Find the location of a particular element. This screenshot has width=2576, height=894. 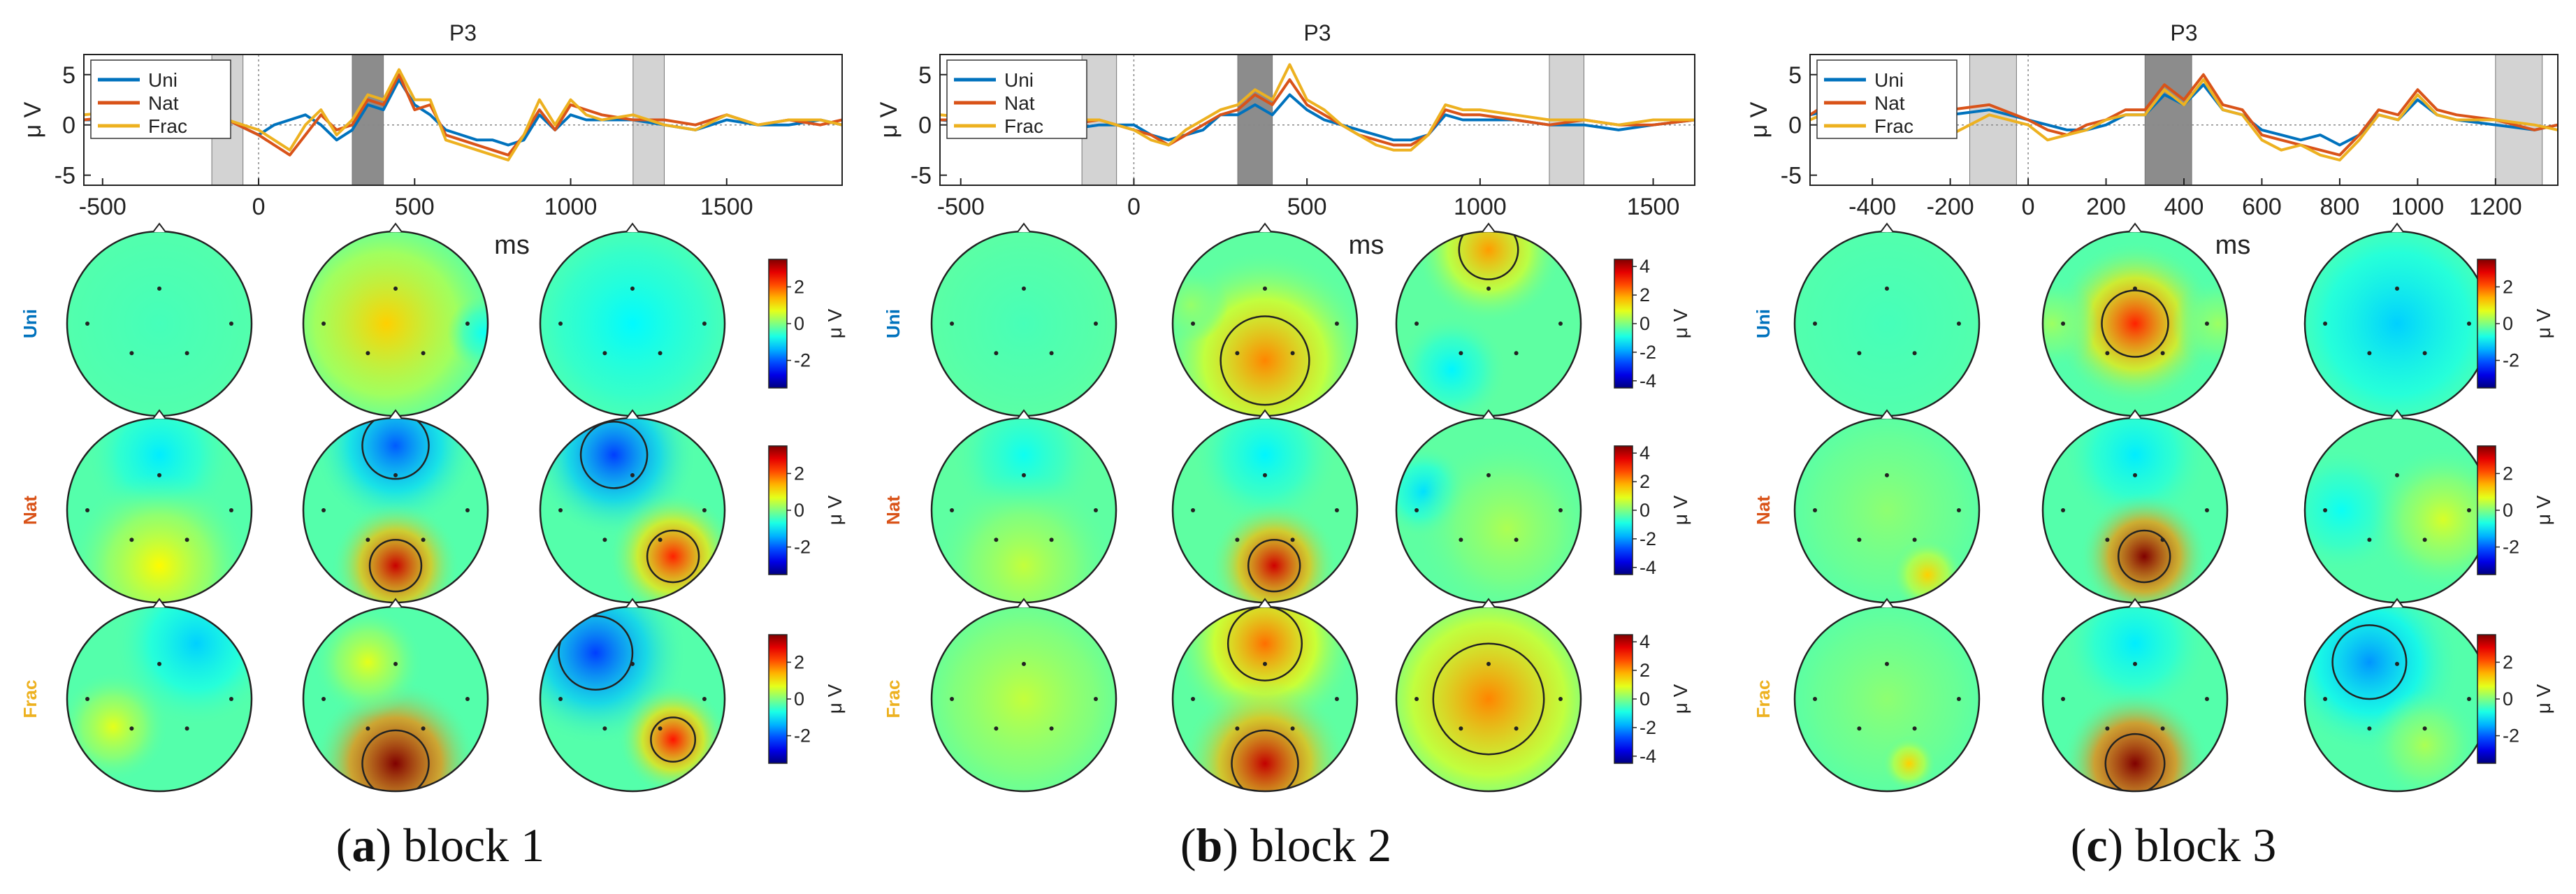

y-tick-label: 5 is located at coordinates (925, 76).